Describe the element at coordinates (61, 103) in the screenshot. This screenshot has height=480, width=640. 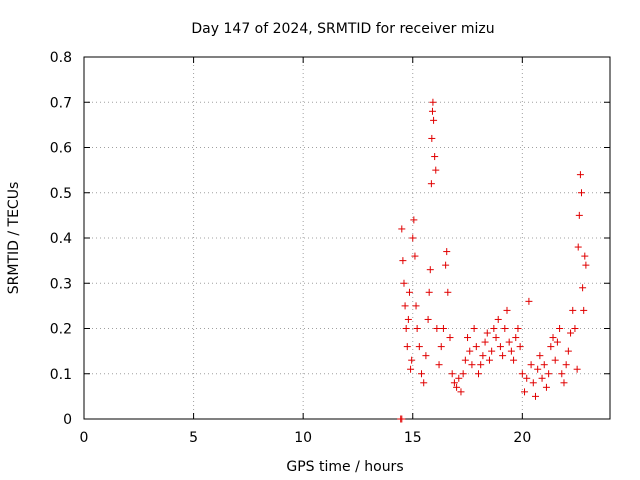
I see `y-tick-label: 0.7` at that location.